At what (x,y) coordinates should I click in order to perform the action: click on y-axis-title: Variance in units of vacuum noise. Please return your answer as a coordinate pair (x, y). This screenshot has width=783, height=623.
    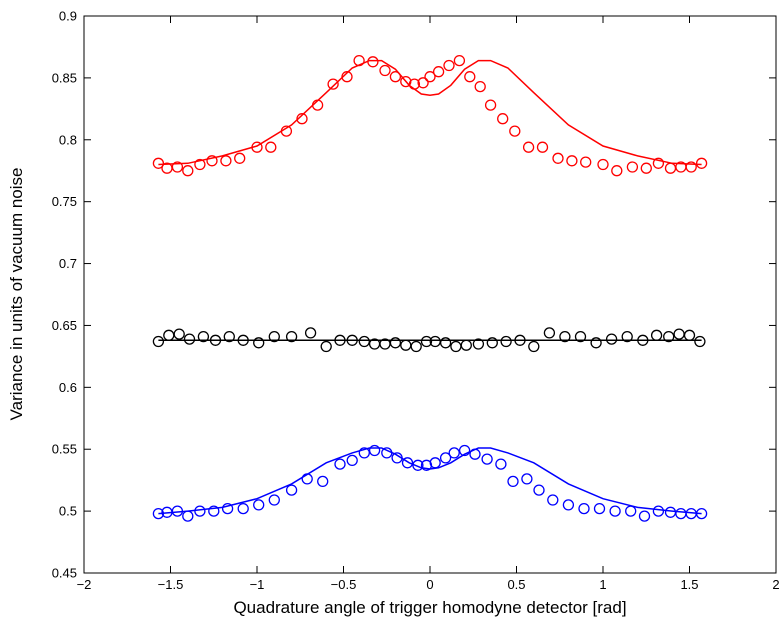
    Looking at the image, I should click on (16, 294).